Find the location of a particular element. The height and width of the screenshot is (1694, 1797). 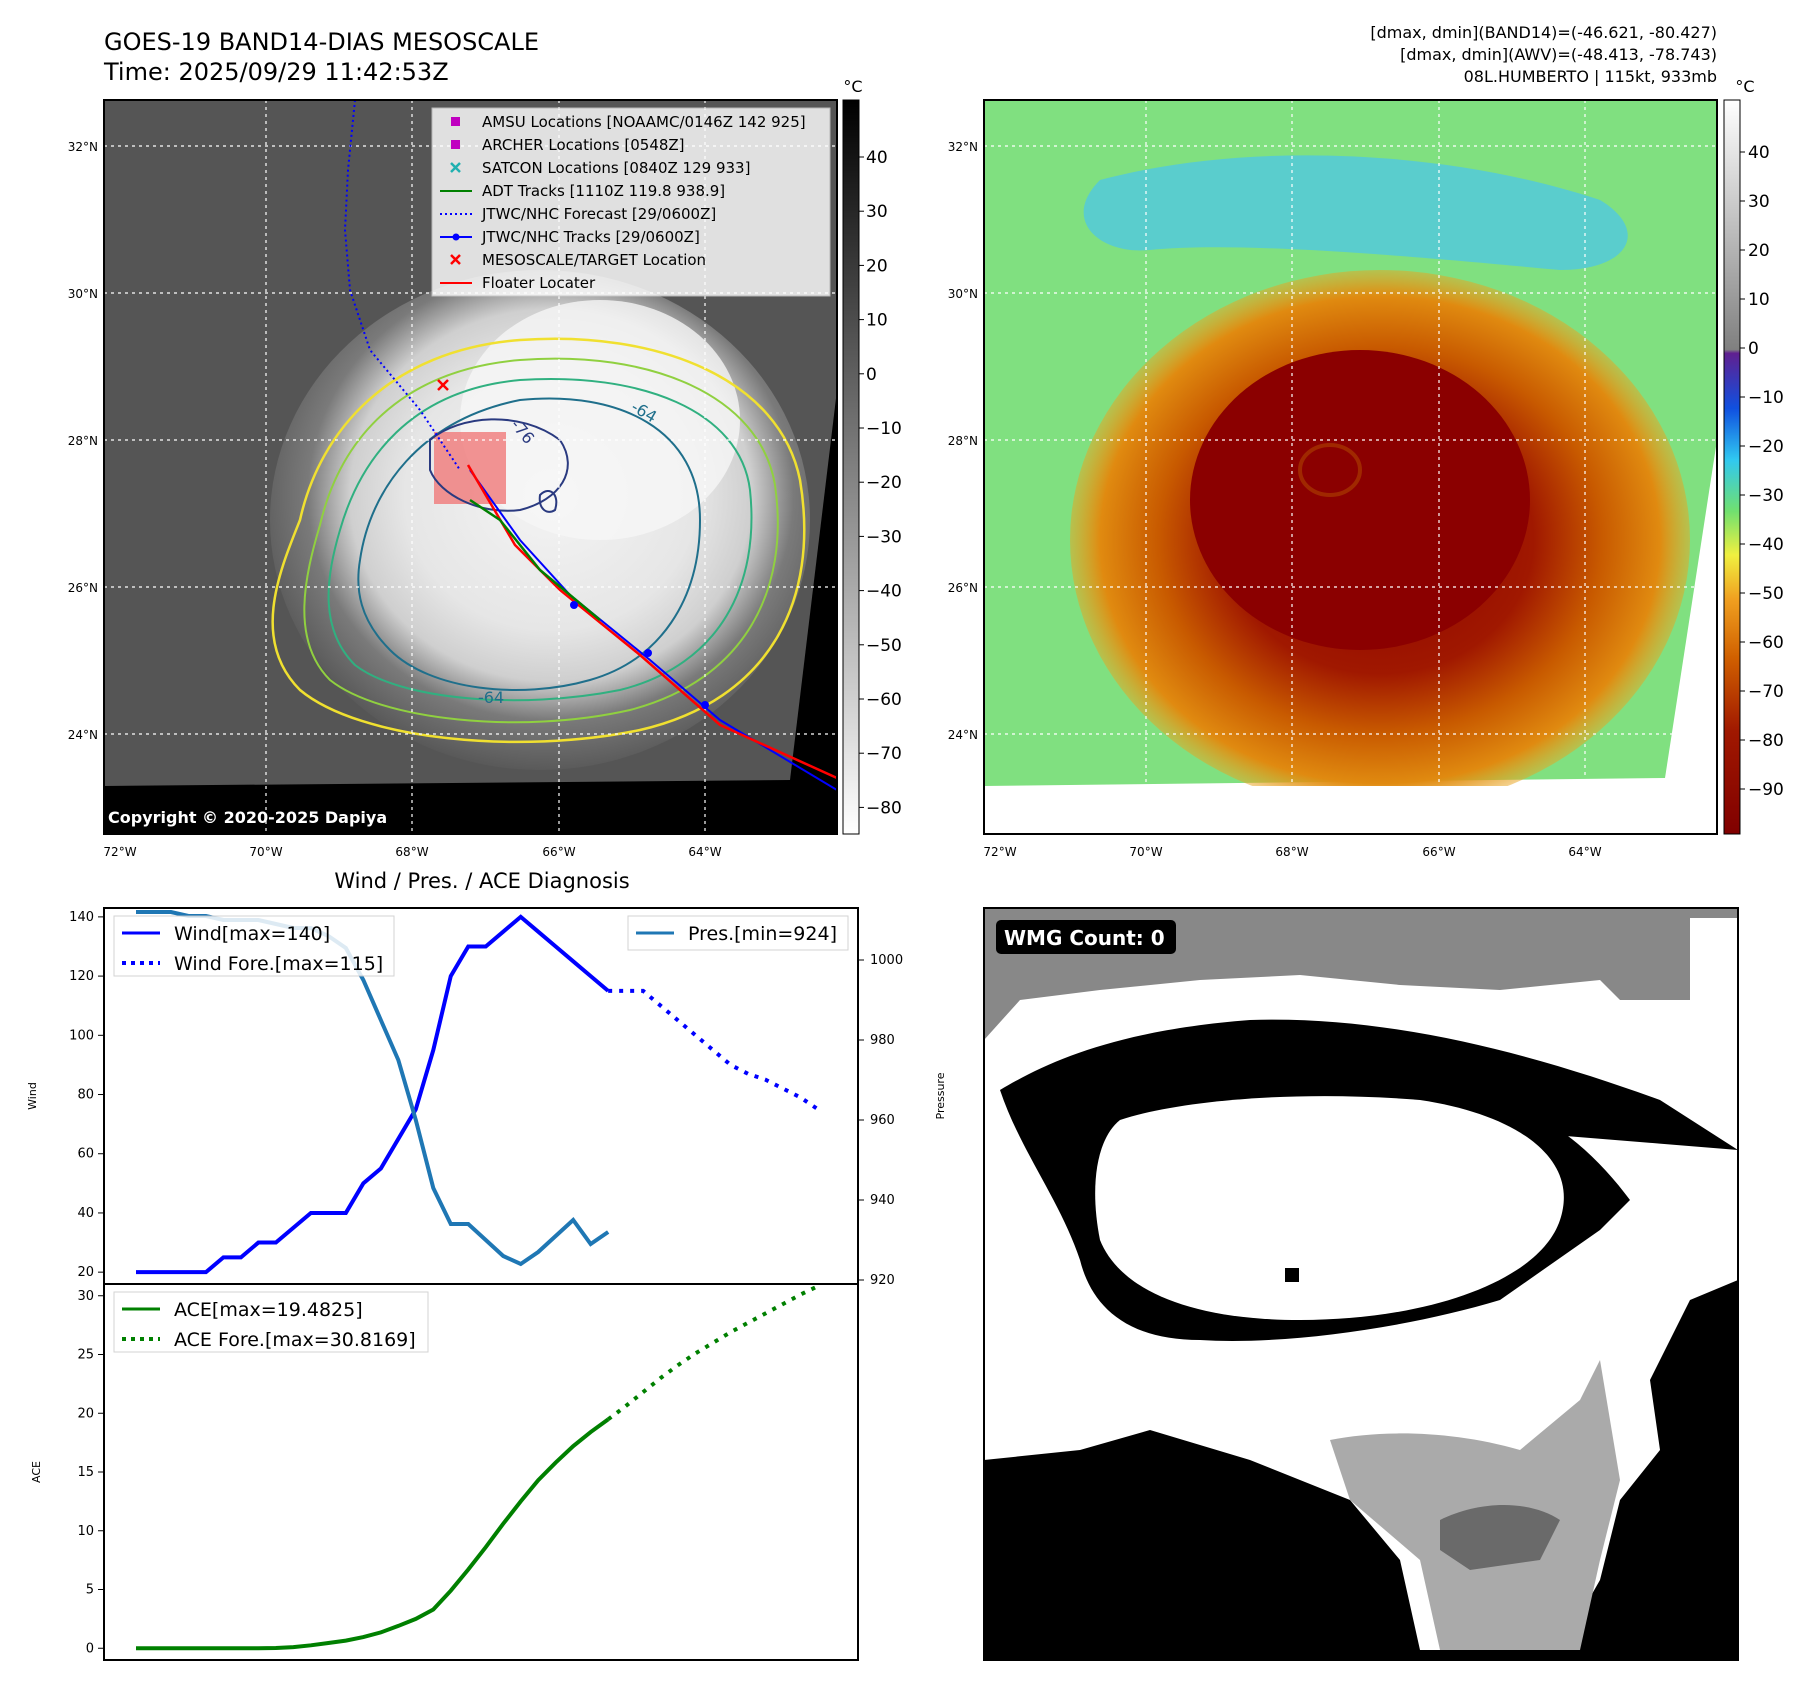

wind-fore-legend-label: Wind Fore.[max=115] is located at coordinates (278, 964).